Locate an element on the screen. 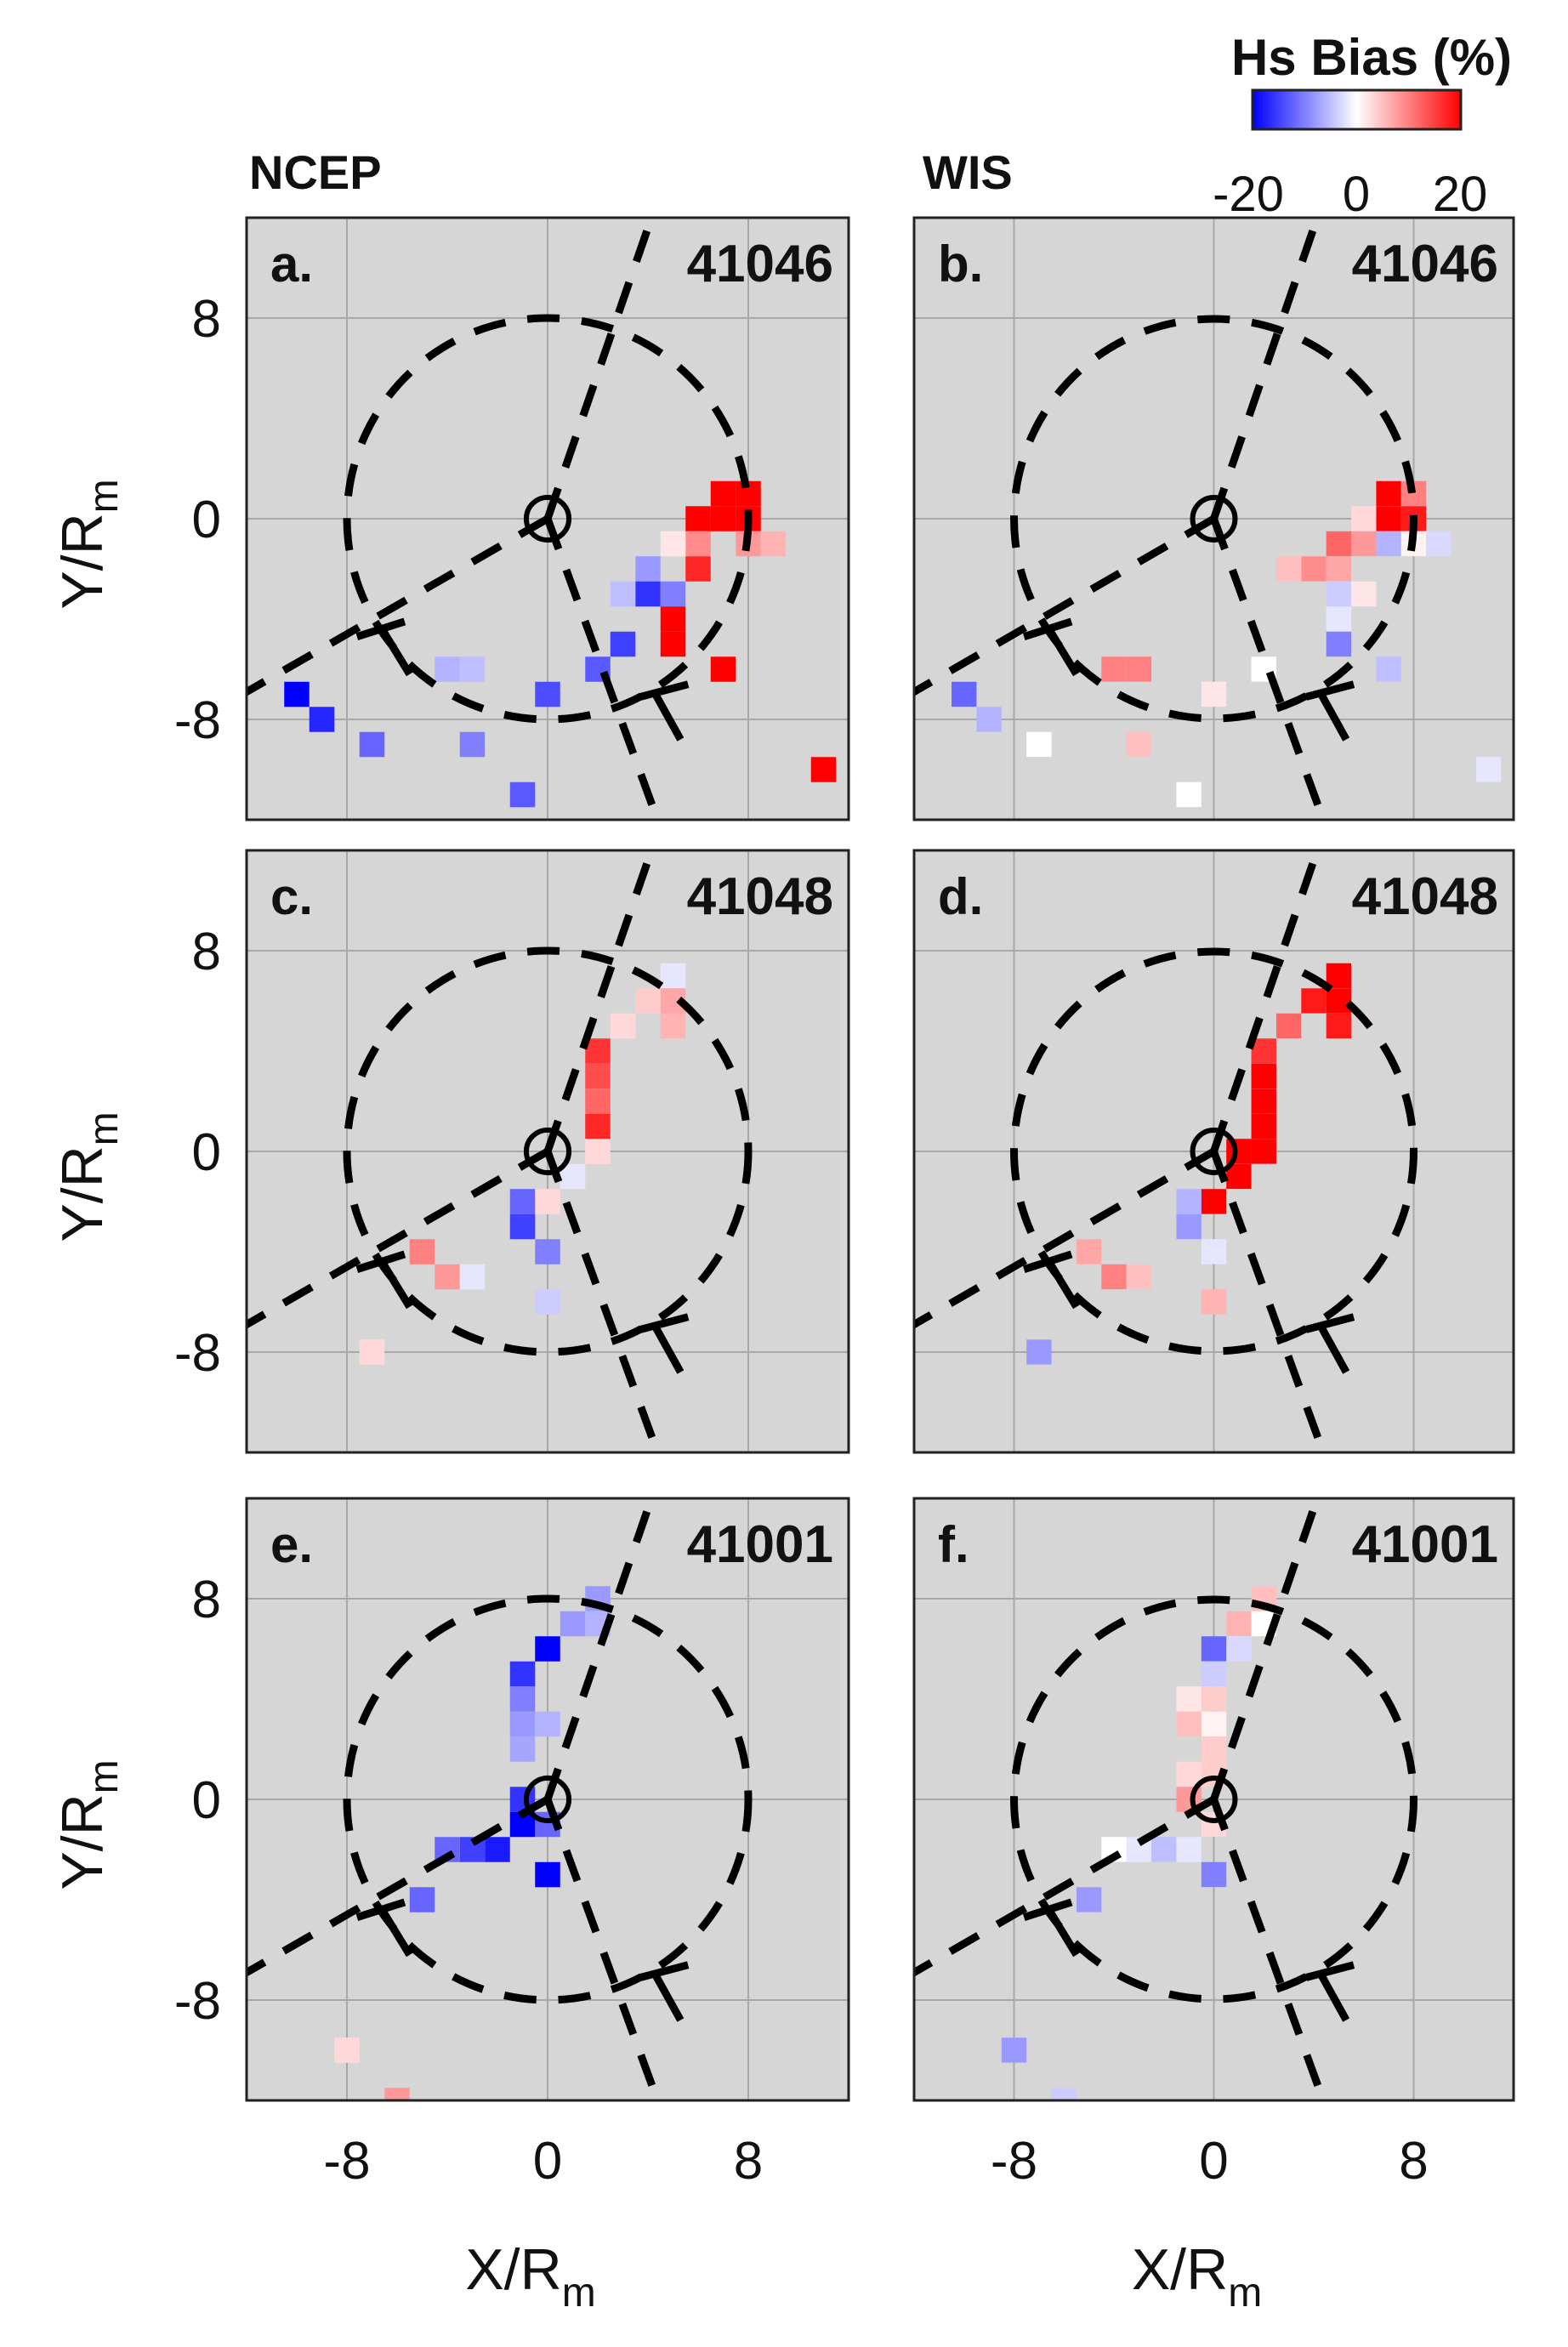 This screenshot has height=2347, width=1568. column-header-wis: WIS is located at coordinates (968, 172).